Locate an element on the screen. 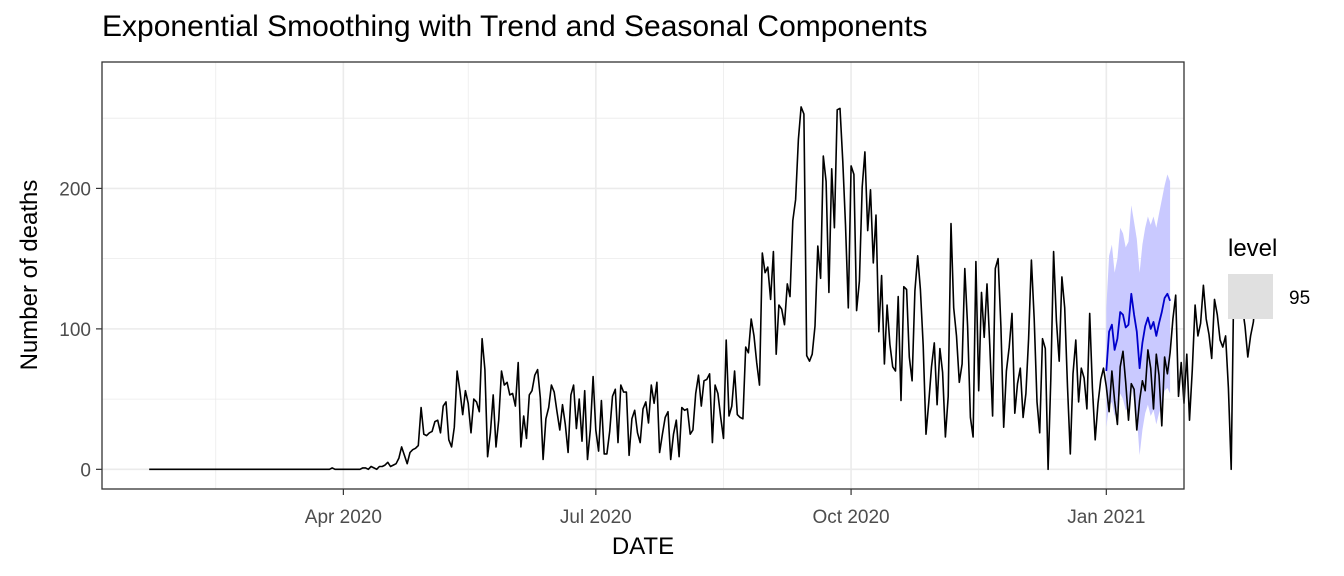 The image size is (1344, 576). legend-title: level is located at coordinates (1252, 248).